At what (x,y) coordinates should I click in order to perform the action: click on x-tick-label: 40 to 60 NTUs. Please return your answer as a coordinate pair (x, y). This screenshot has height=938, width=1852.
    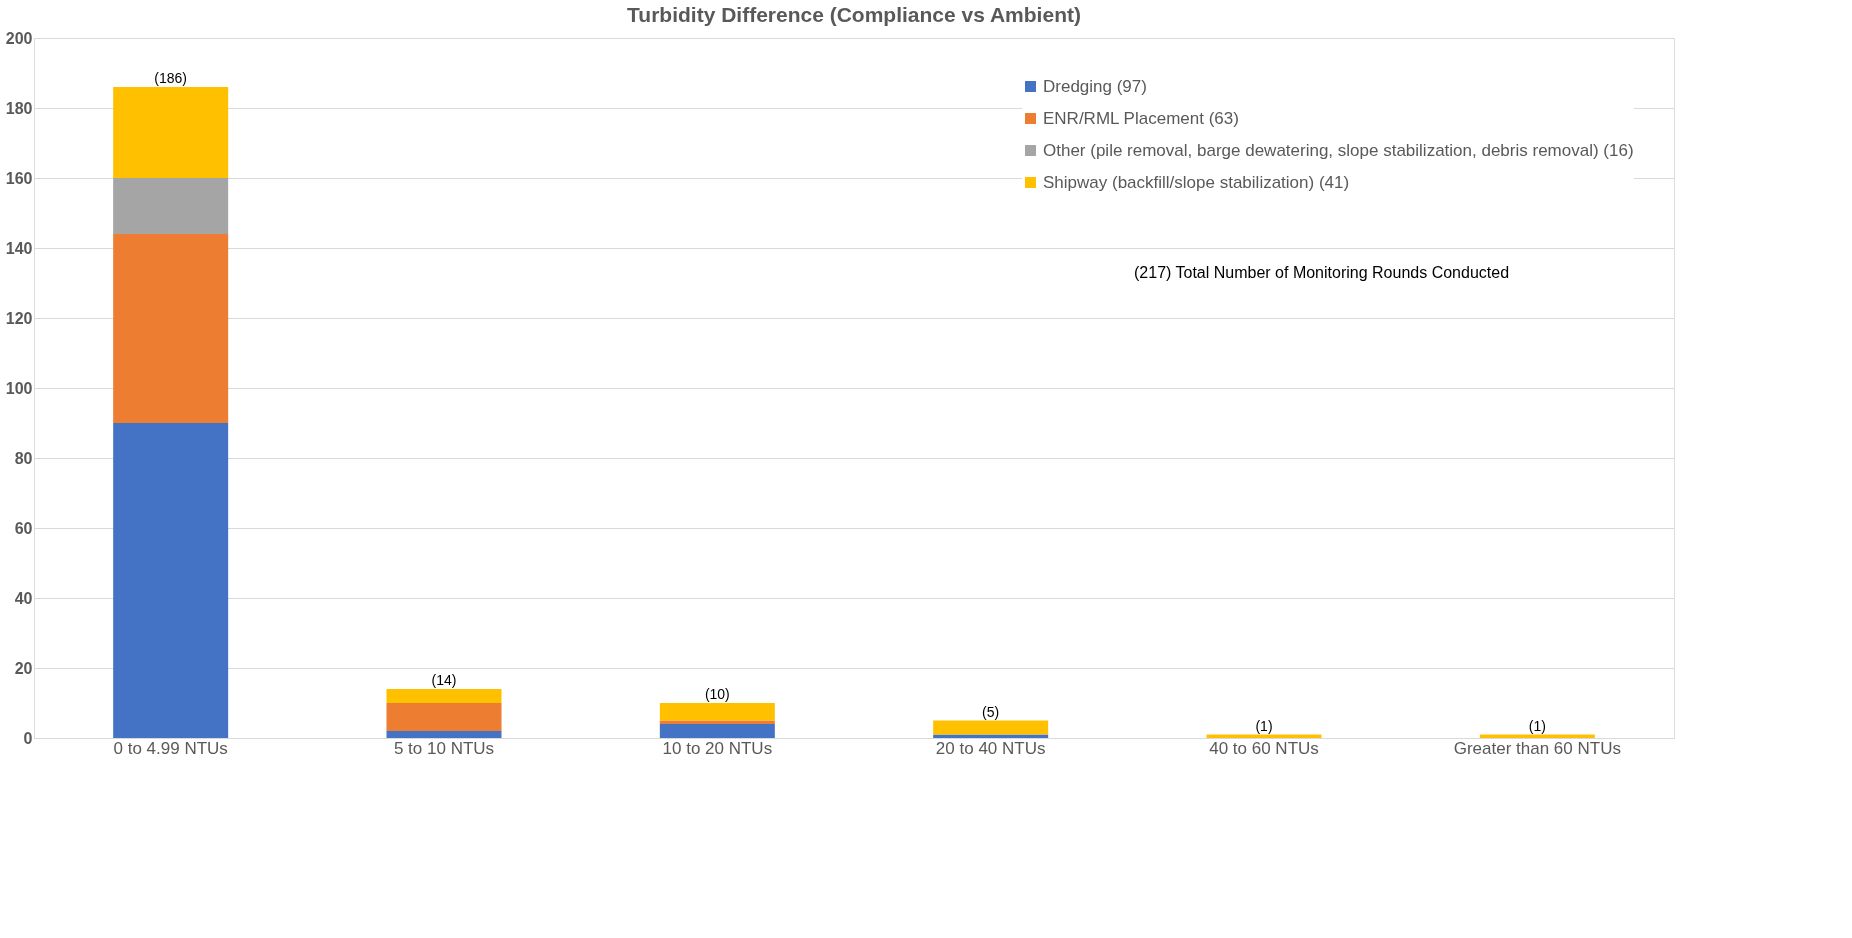
    Looking at the image, I should click on (1264, 748).